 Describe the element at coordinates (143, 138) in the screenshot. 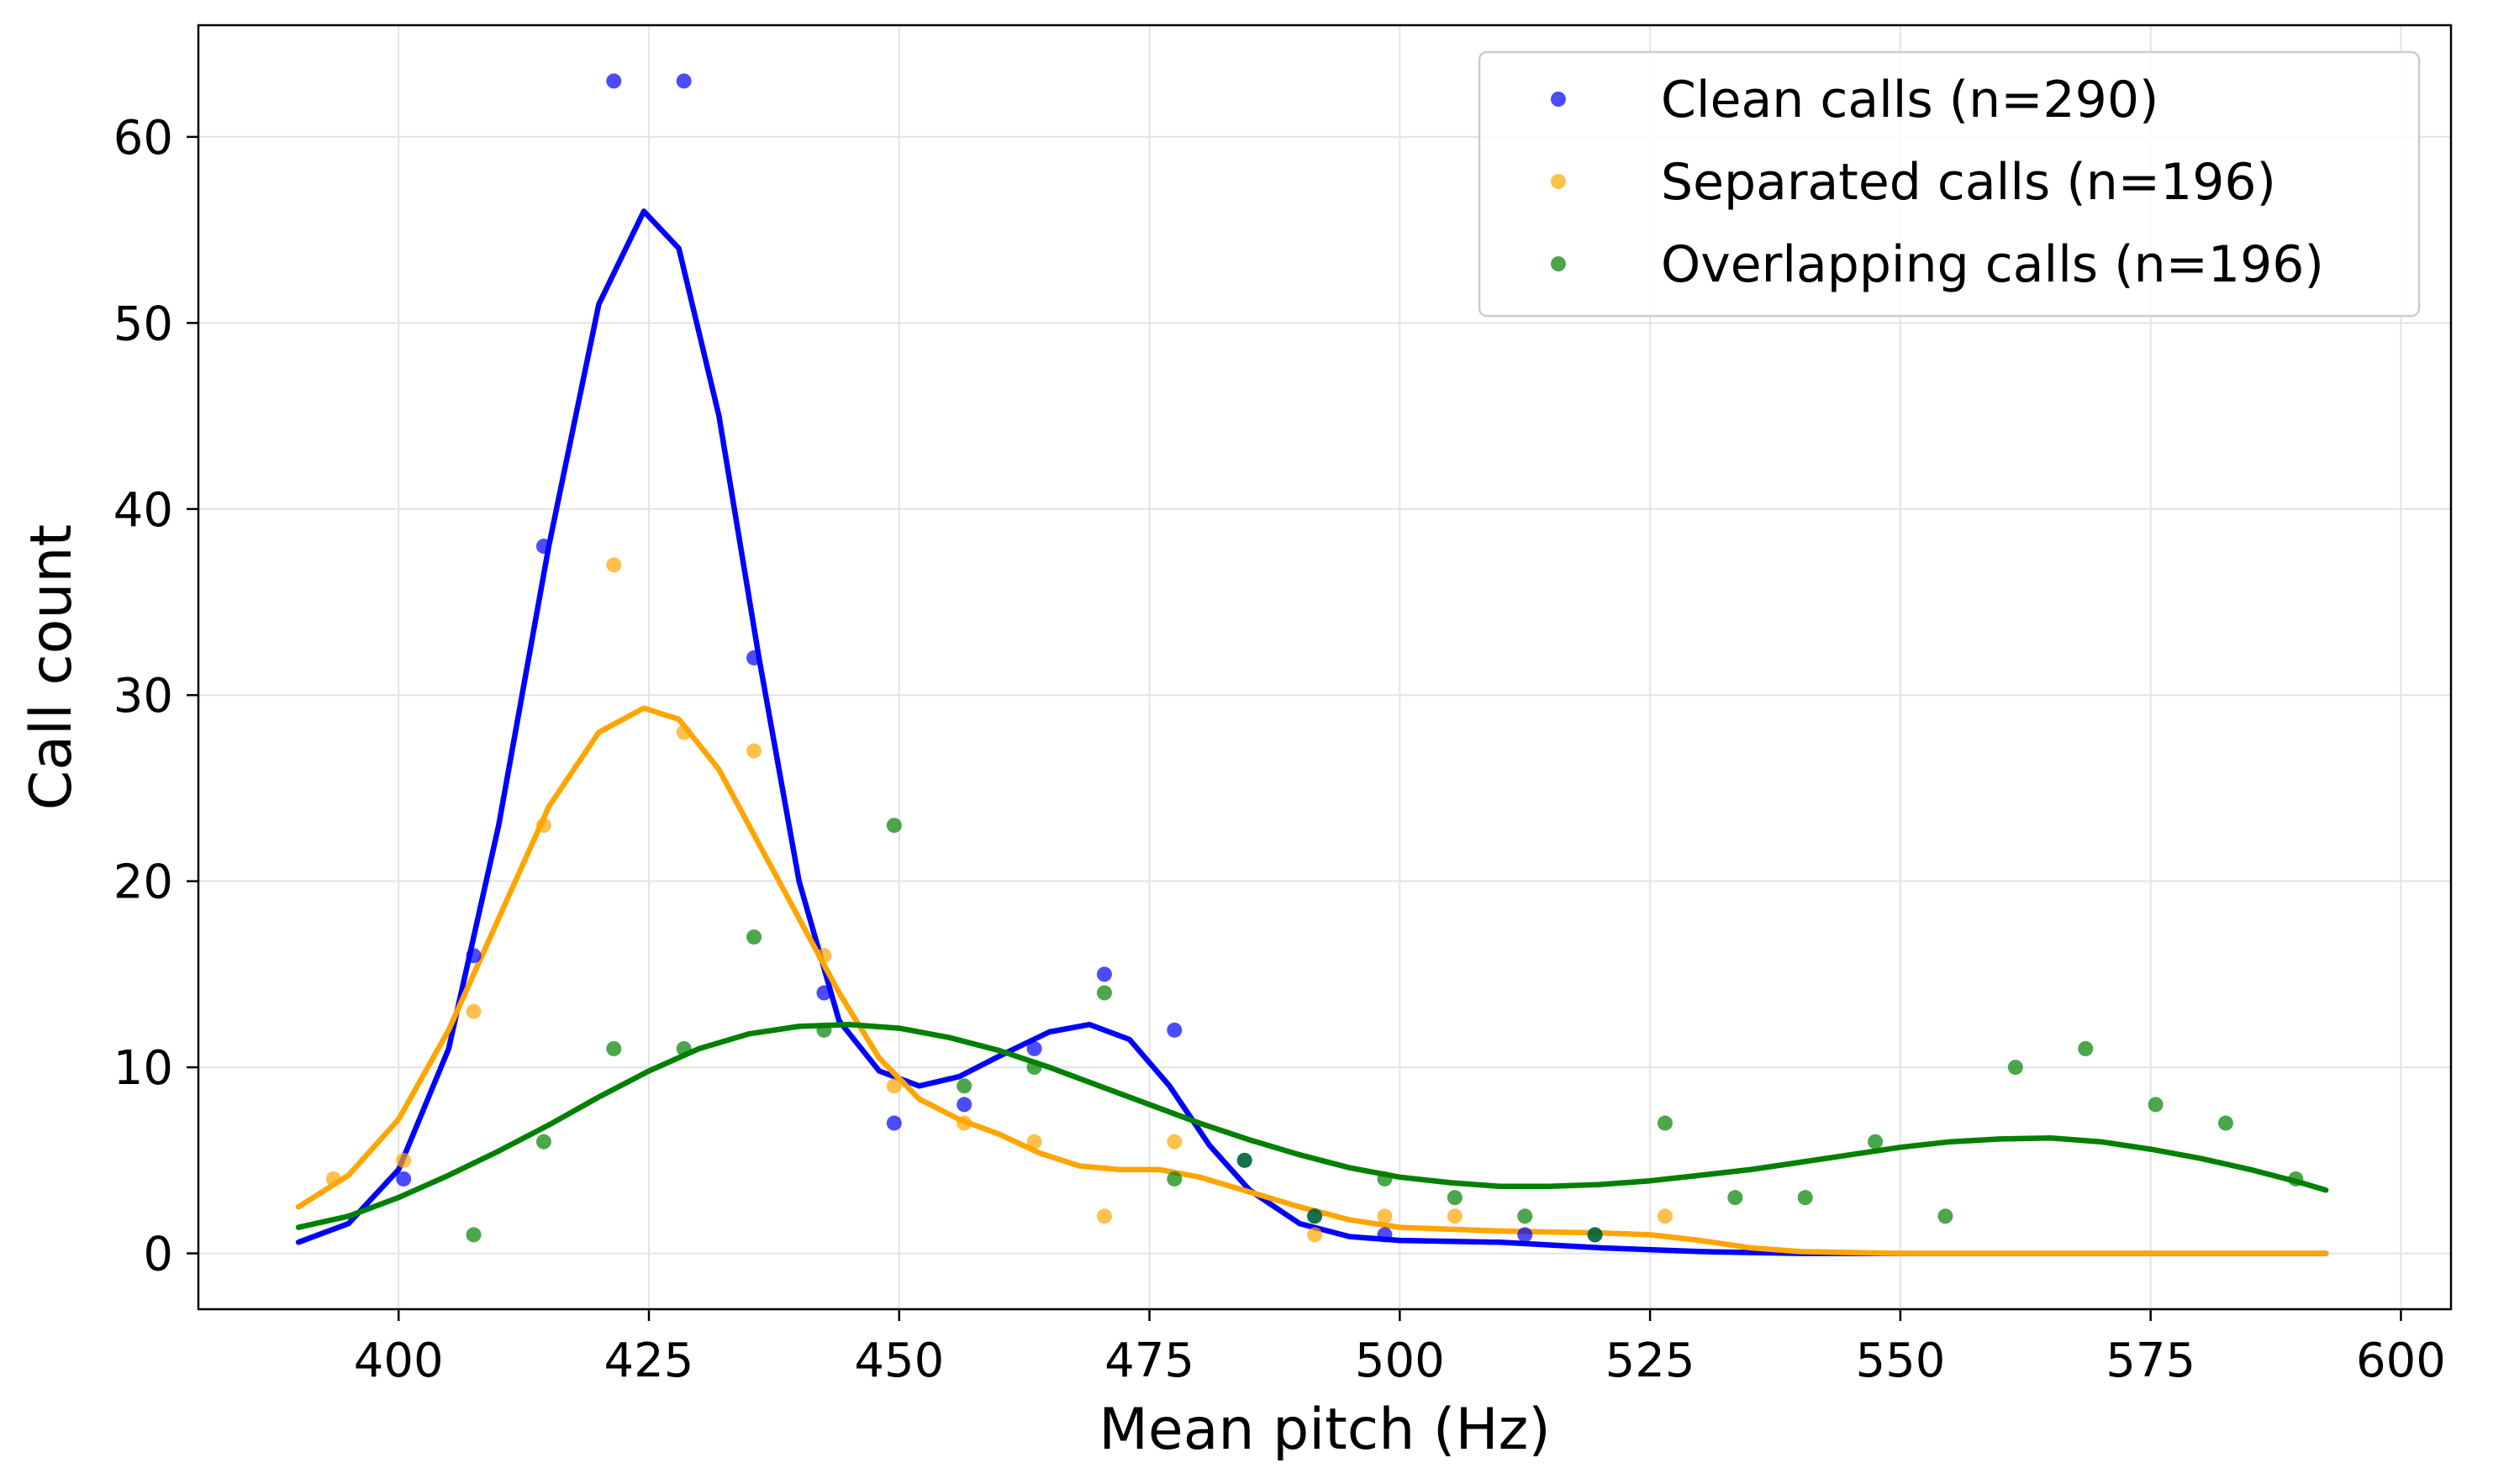

I see `y-tick-label: 60` at that location.